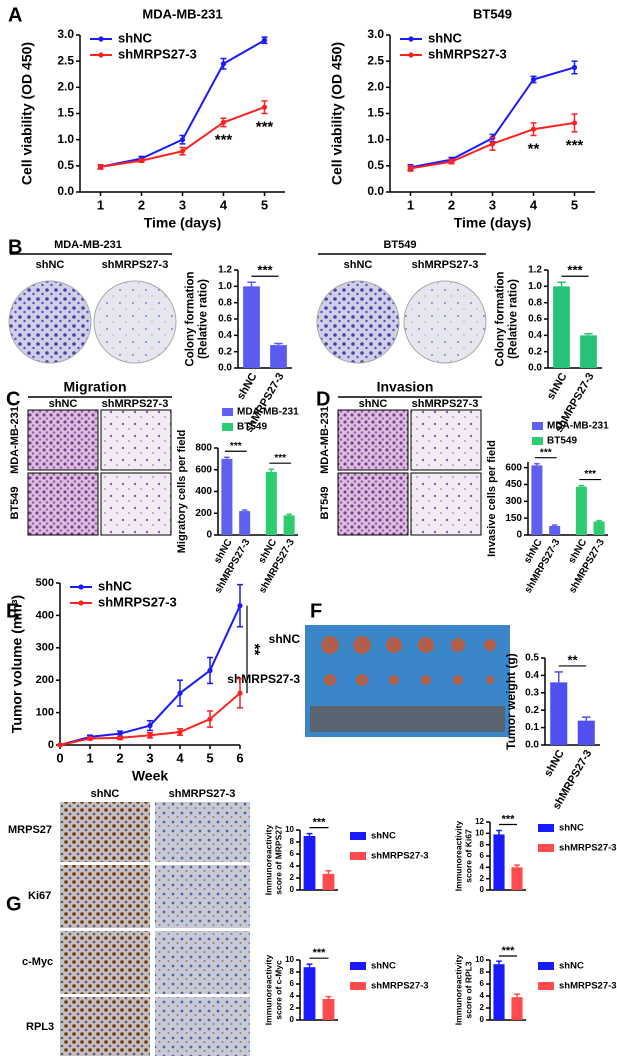  What do you see at coordinates (278, 990) in the screenshot?
I see `y-axis-label: score of c-Myc` at bounding box center [278, 990].